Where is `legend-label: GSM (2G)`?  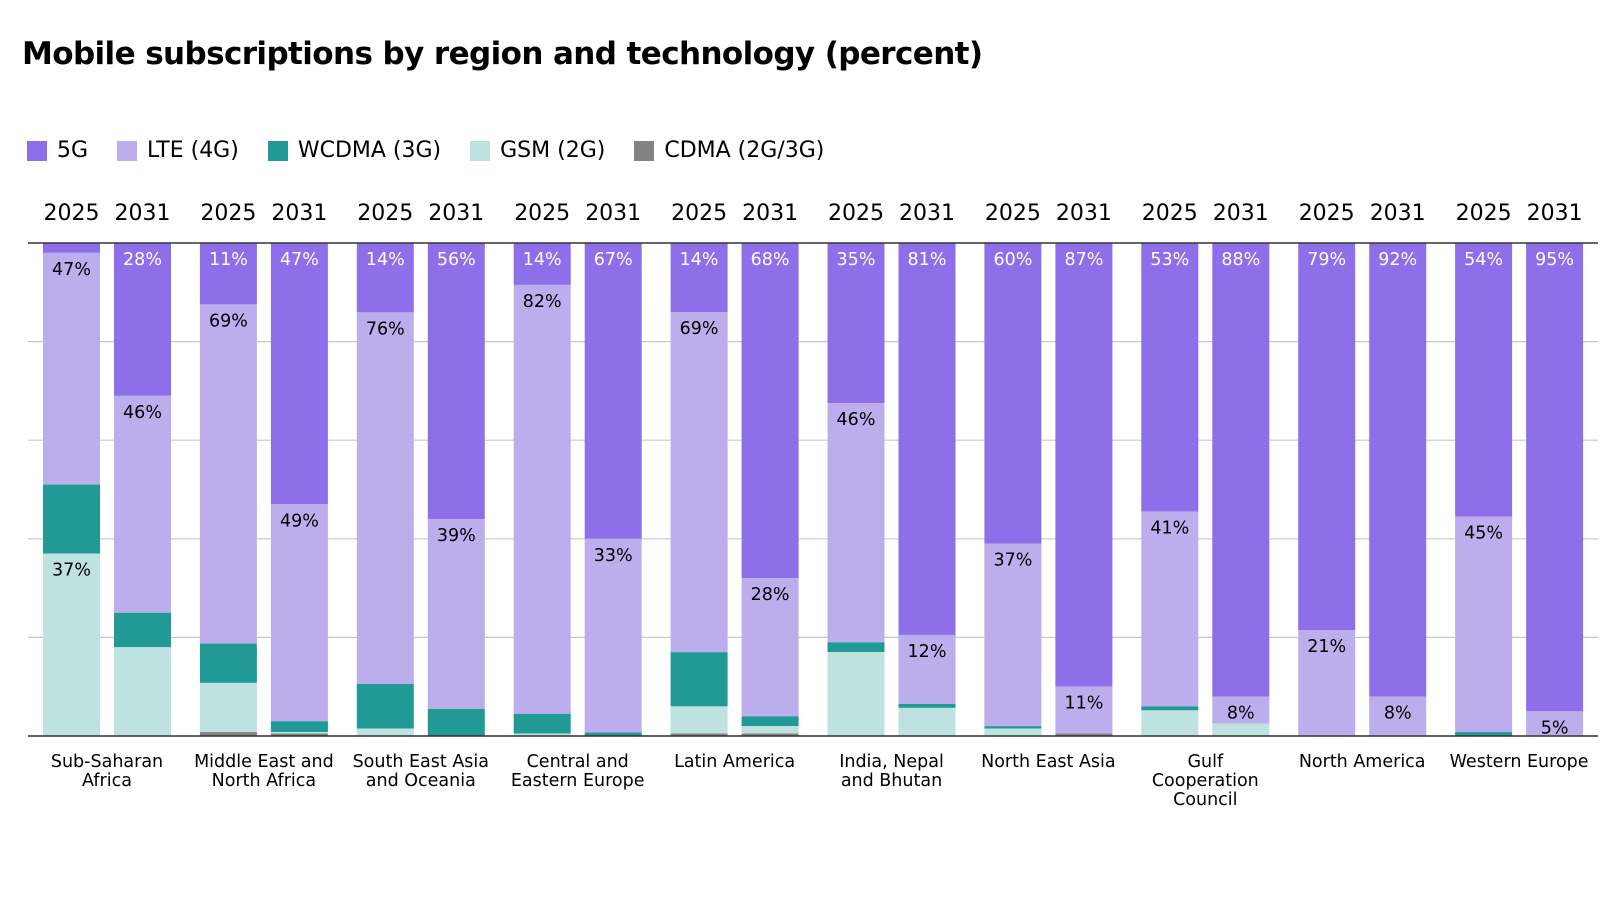 legend-label: GSM (2G) is located at coordinates (553, 150).